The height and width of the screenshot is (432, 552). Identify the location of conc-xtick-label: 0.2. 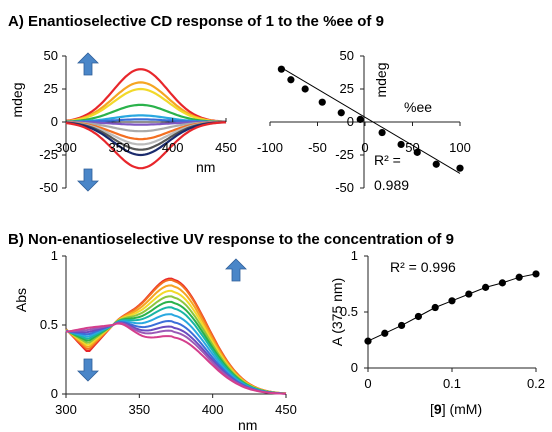
(536, 383).